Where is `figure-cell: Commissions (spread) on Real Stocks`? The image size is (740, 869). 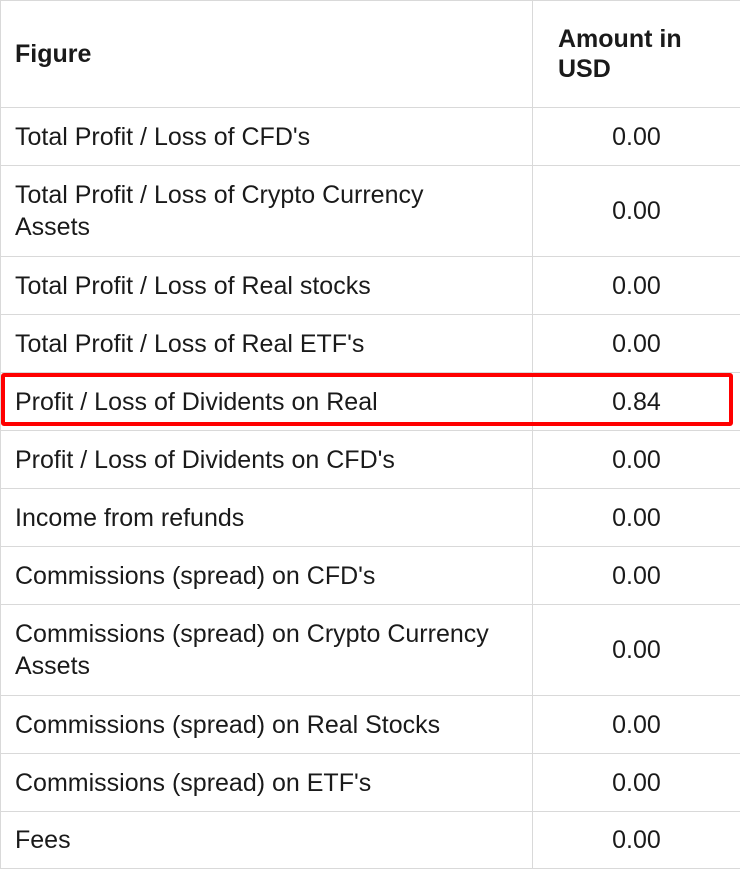 figure-cell: Commissions (spread) on Real Stocks is located at coordinates (266, 724).